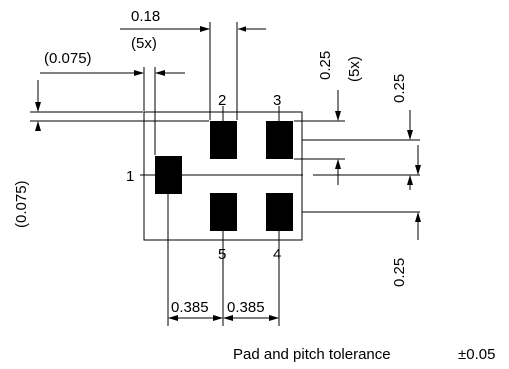 Image resolution: width=509 pixels, height=369 pixels. What do you see at coordinates (193, 71) in the screenshot?
I see `dim-pad-width` at bounding box center [193, 71].